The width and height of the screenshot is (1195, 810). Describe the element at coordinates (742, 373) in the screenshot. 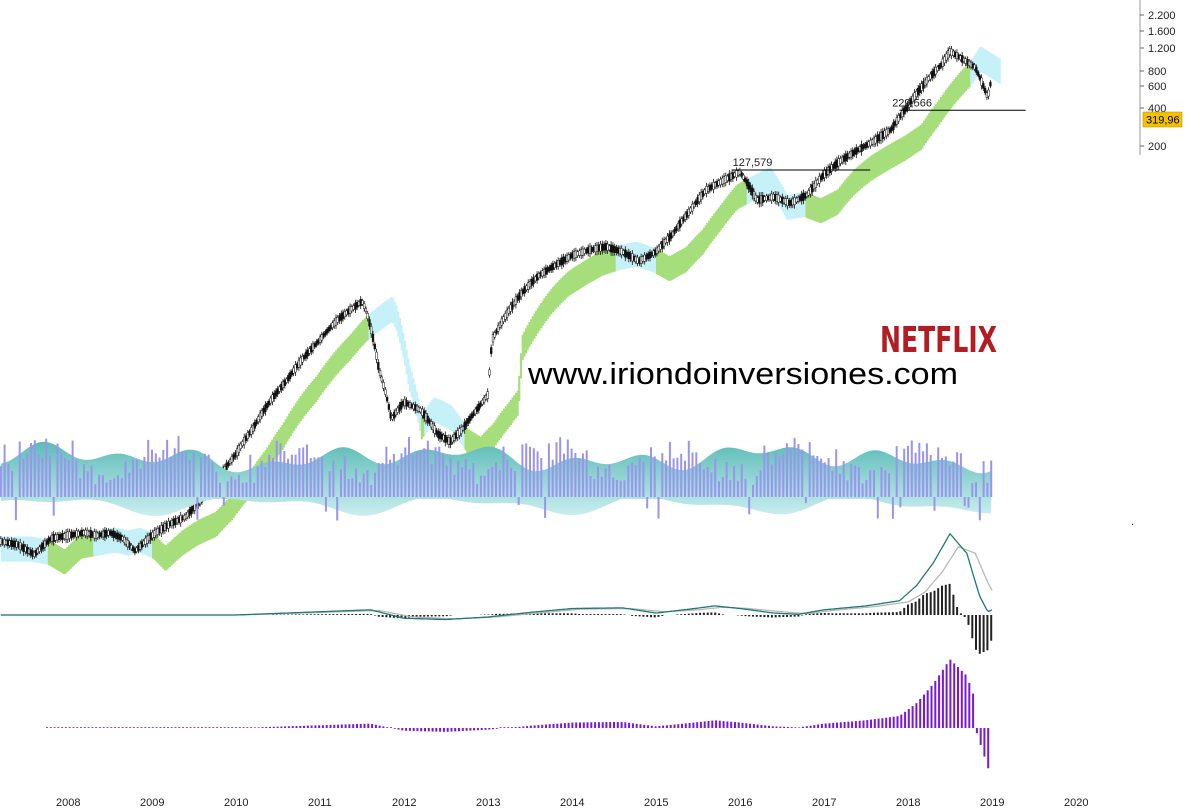

I see `website-watermark: www.iriondoinversiones.com` at that location.